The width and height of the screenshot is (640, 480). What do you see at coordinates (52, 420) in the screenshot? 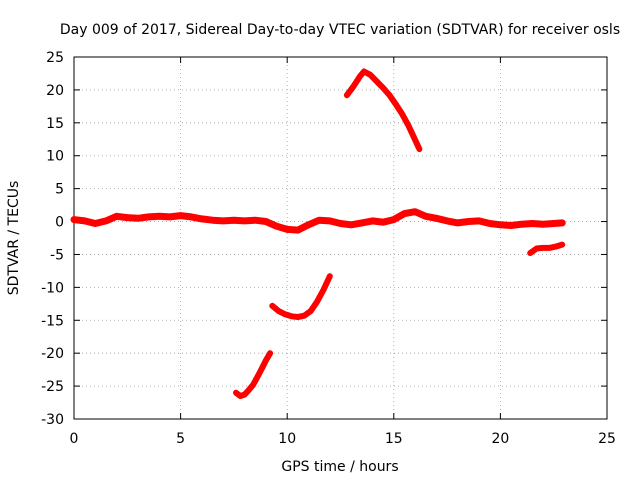
I see `y-tick-label: -30` at bounding box center [52, 420].